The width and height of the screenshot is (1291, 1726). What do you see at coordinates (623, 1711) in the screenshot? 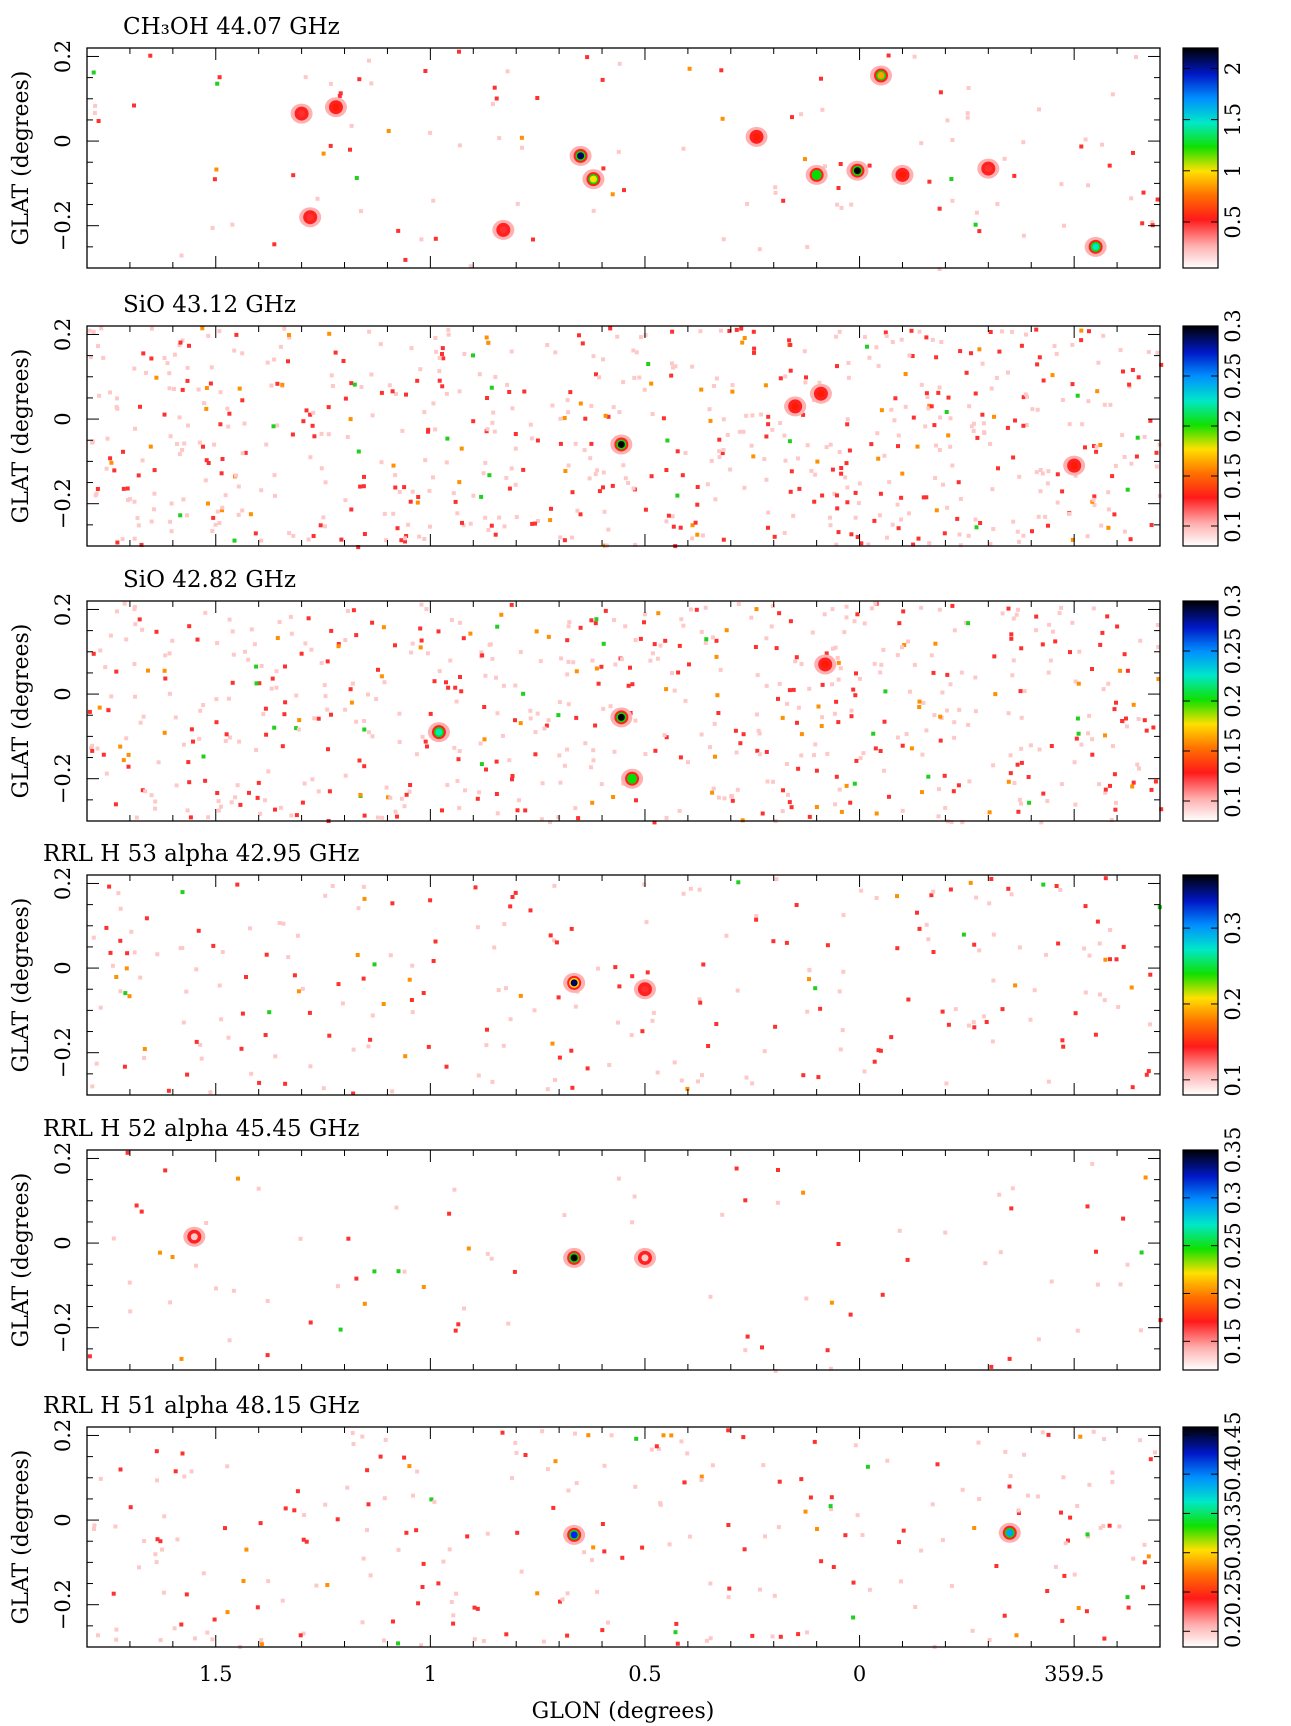
I see `x-axis-label: GLON (degrees)` at bounding box center [623, 1711].